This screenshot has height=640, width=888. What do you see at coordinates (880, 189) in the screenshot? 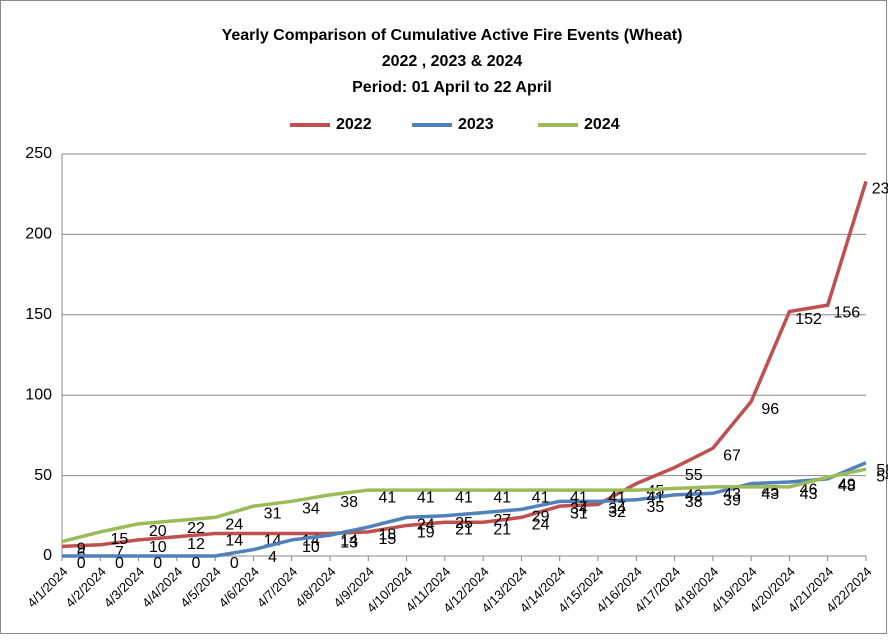
I see `data-label: 233` at bounding box center [880, 189].